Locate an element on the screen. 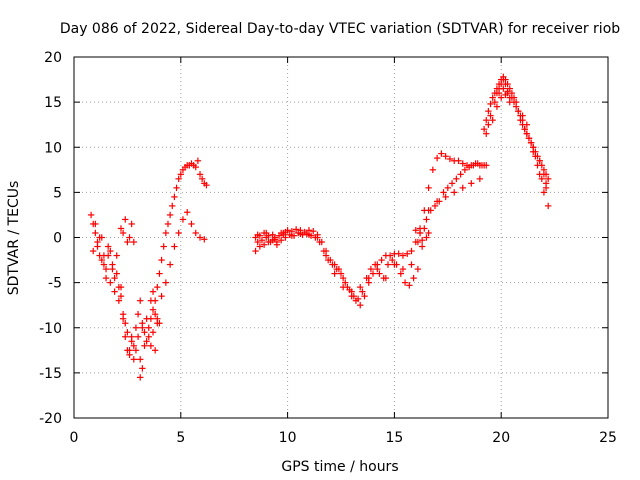  y-tick-label: 0 is located at coordinates (57, 239).